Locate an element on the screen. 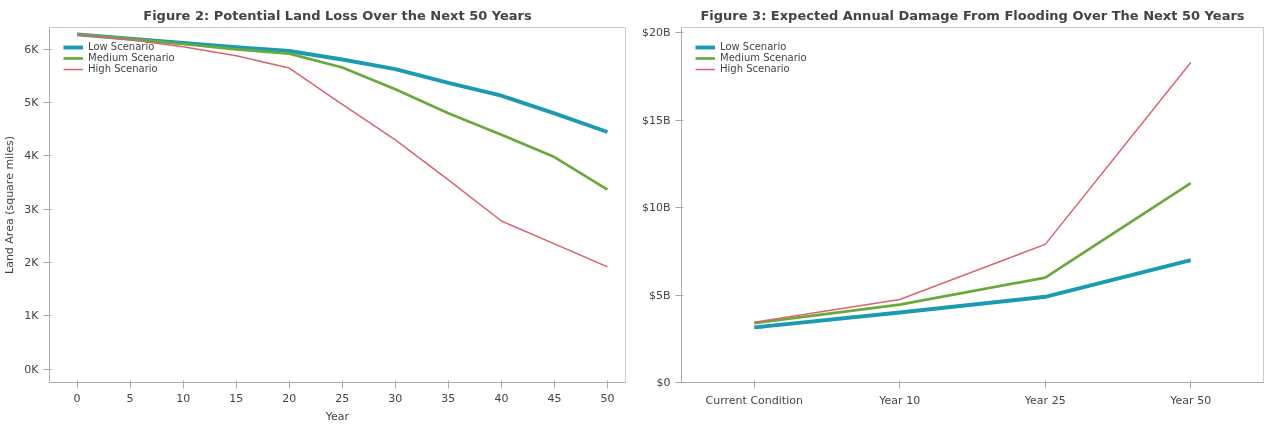  x-tick-label: 5 is located at coordinates (130, 398).